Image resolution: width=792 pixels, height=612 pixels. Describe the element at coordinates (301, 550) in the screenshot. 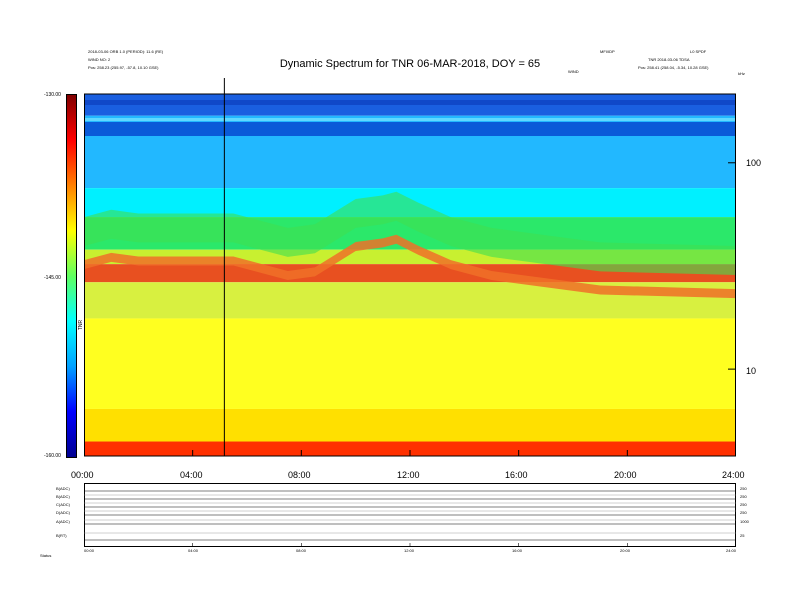

I see `hk-x-tick-label: 08:00` at that location.